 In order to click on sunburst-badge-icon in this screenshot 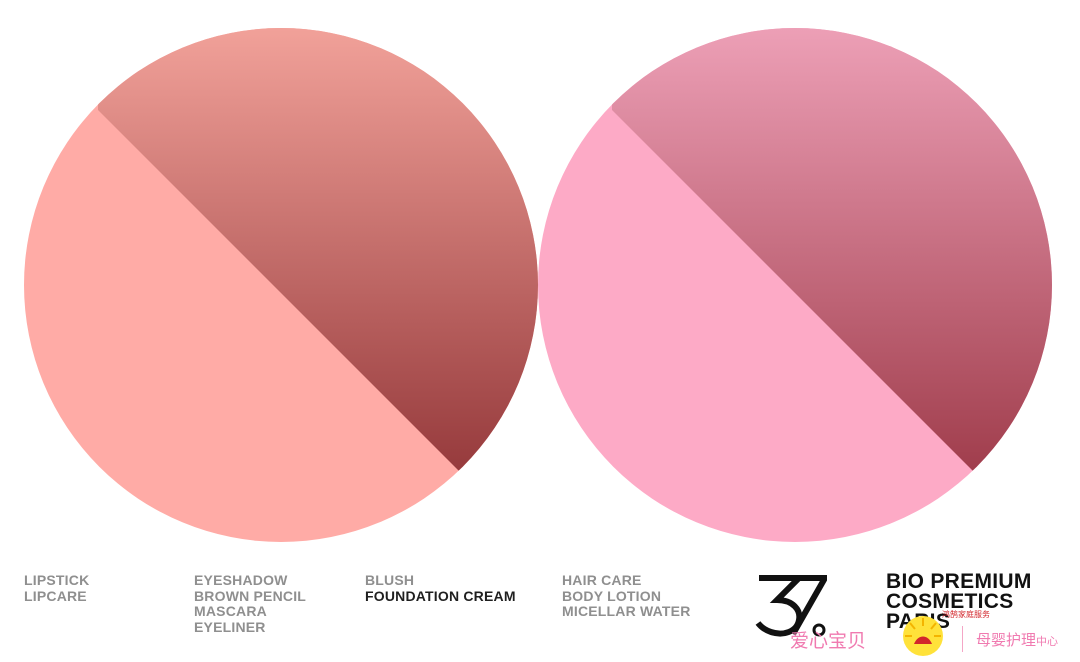, I will do `click(923, 636)`.